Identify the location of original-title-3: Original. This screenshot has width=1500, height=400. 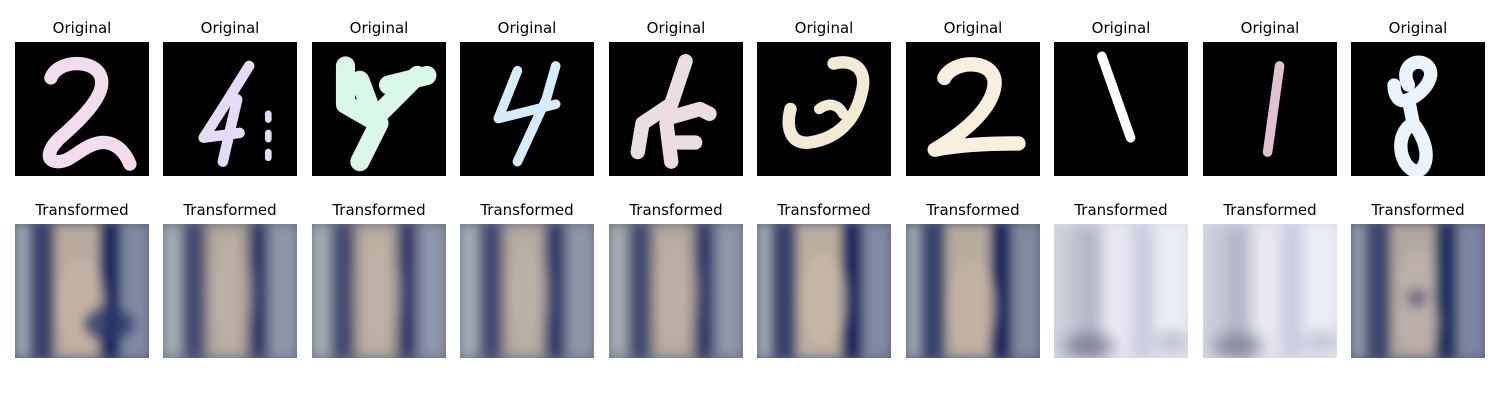
(379, 28).